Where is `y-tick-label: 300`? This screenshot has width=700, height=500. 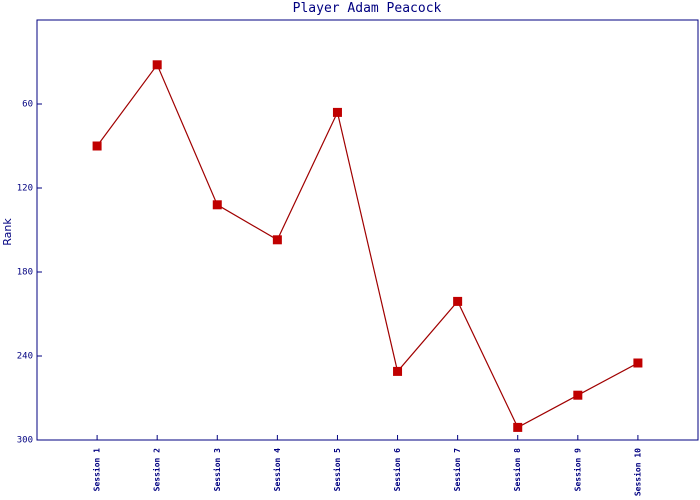 y-tick-label: 300 is located at coordinates (25, 441).